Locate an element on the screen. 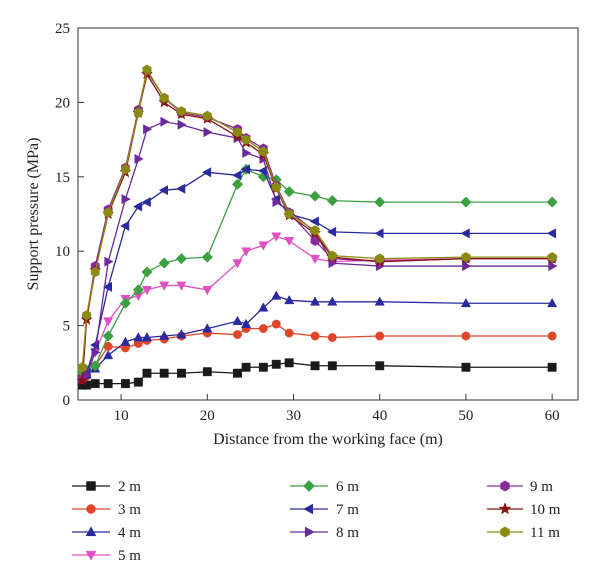 The image size is (600, 585). legend-label: 6 m is located at coordinates (347, 487).